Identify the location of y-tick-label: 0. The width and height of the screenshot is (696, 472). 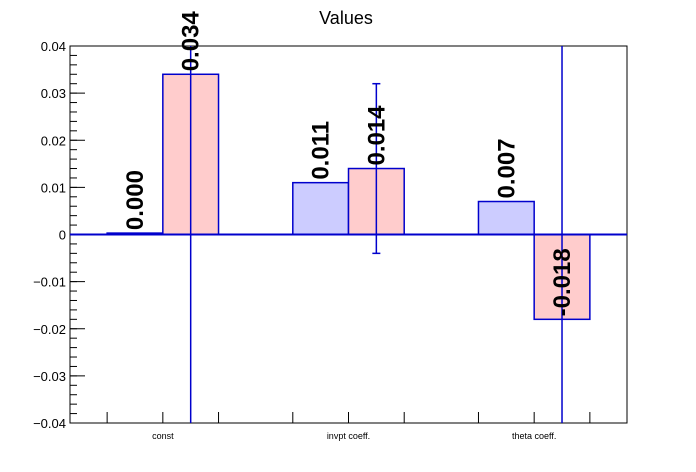
(62, 235).